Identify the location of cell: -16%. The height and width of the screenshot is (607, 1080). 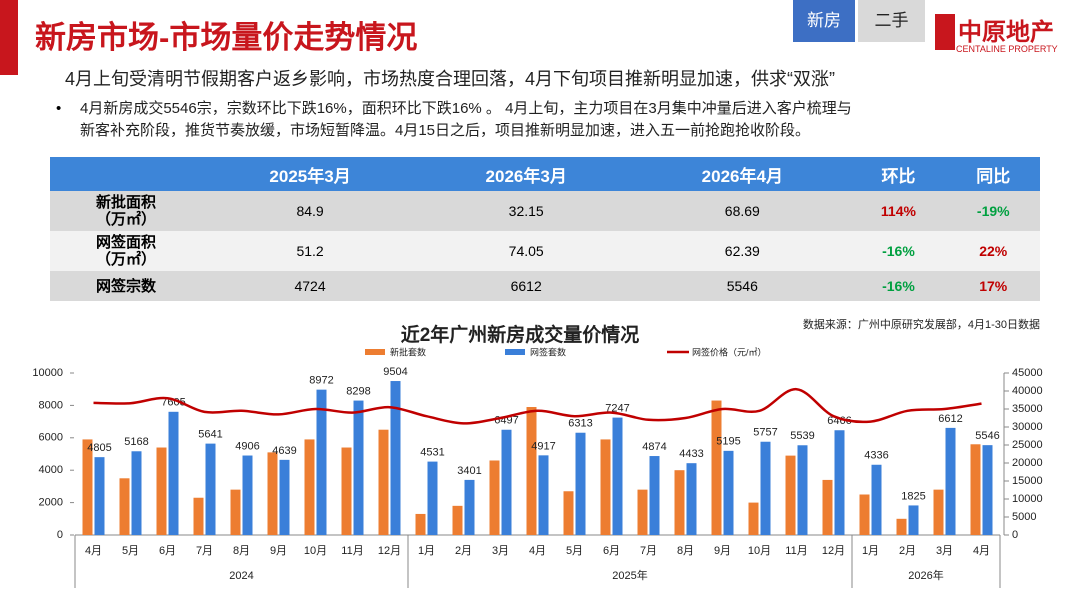
(898, 286).